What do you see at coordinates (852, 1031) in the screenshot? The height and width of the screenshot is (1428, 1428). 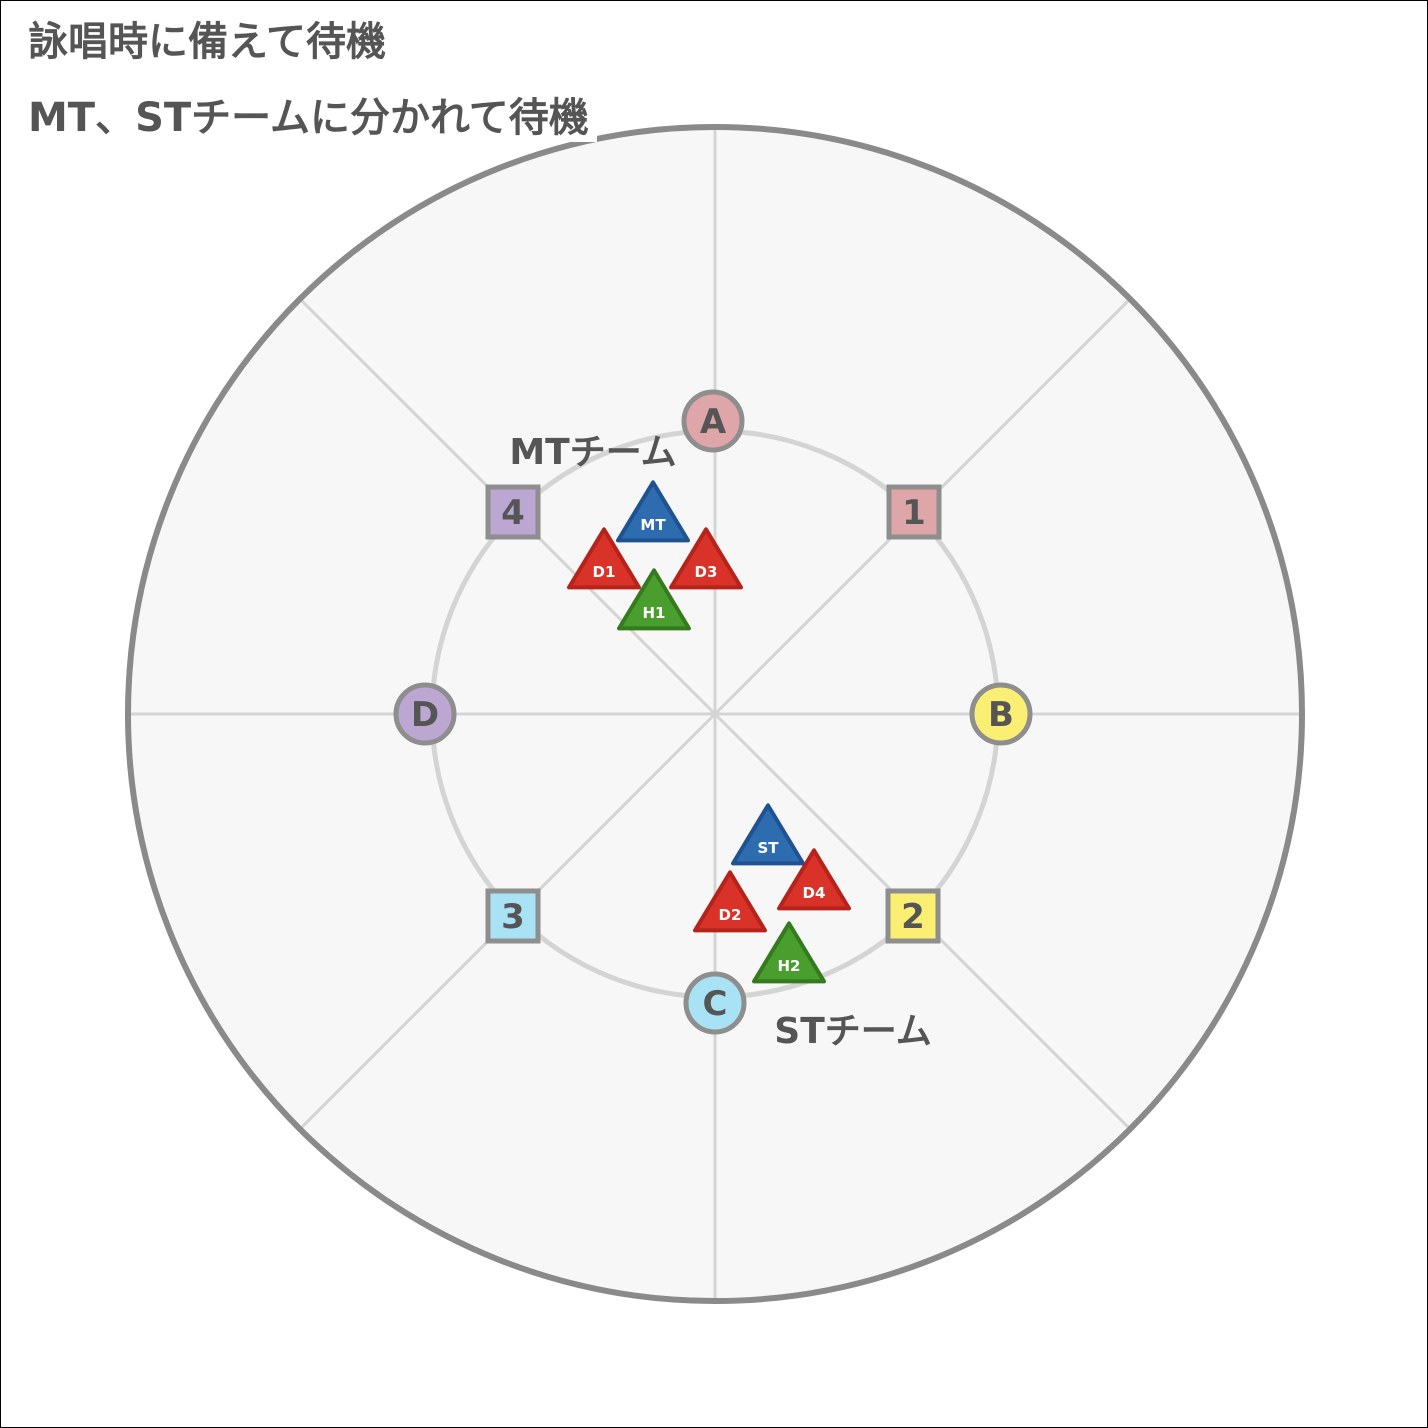 I see `st-team-label: STチーム` at bounding box center [852, 1031].